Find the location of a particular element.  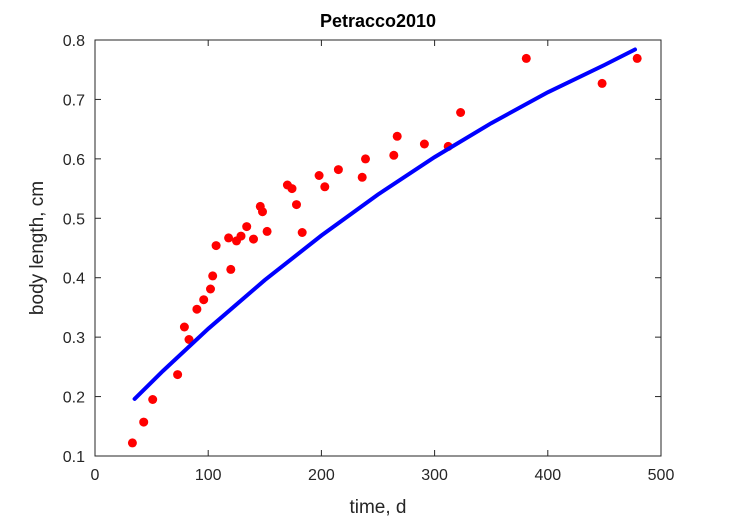

y-tick-label: 0.7 is located at coordinates (74, 100).